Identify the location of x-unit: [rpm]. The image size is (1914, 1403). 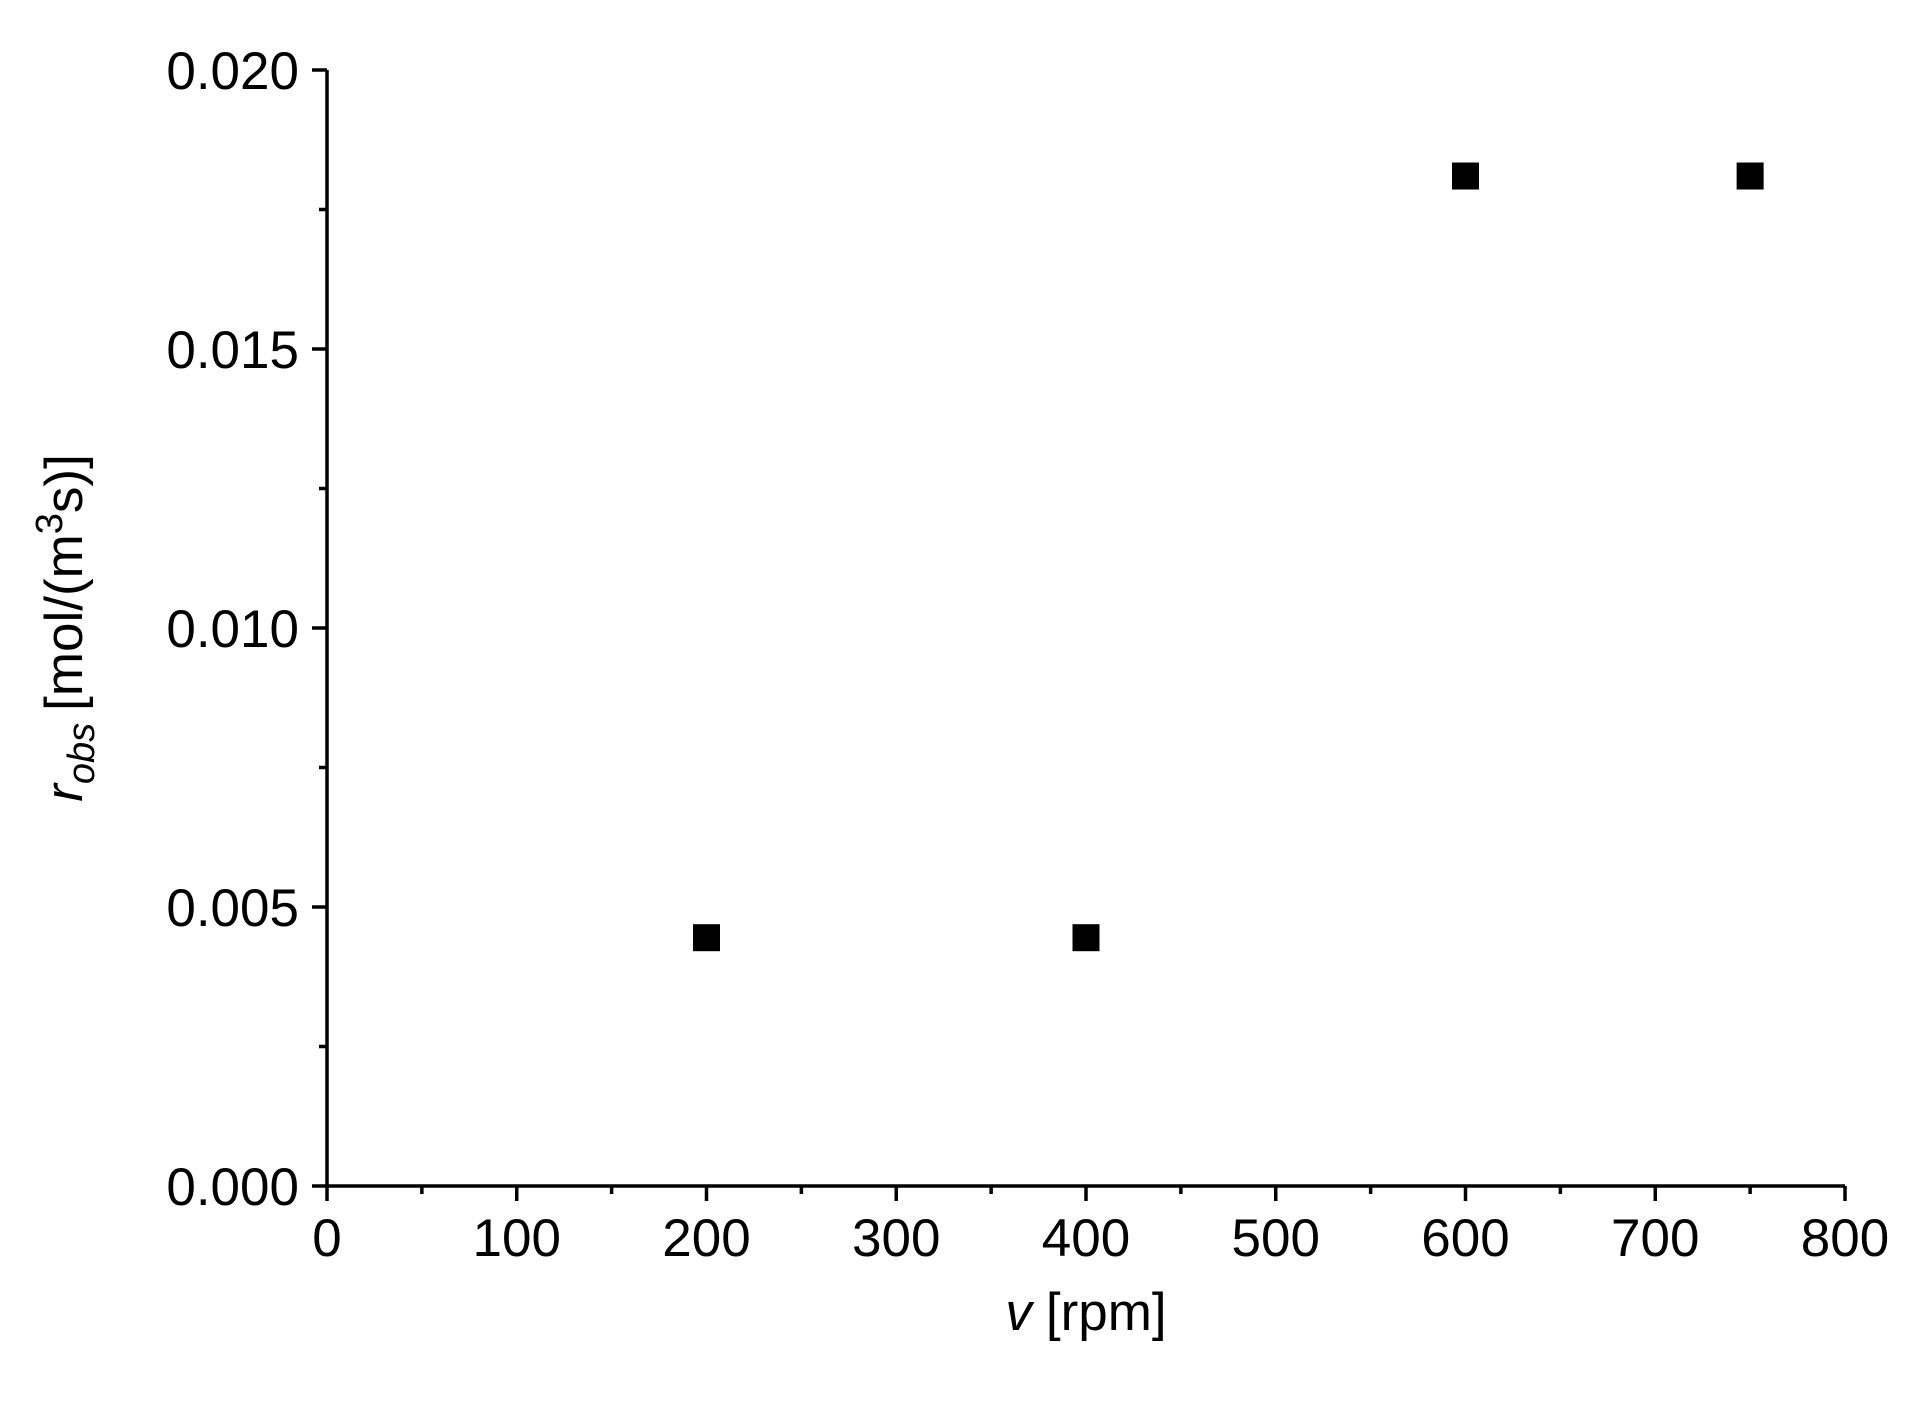
(1106, 1312).